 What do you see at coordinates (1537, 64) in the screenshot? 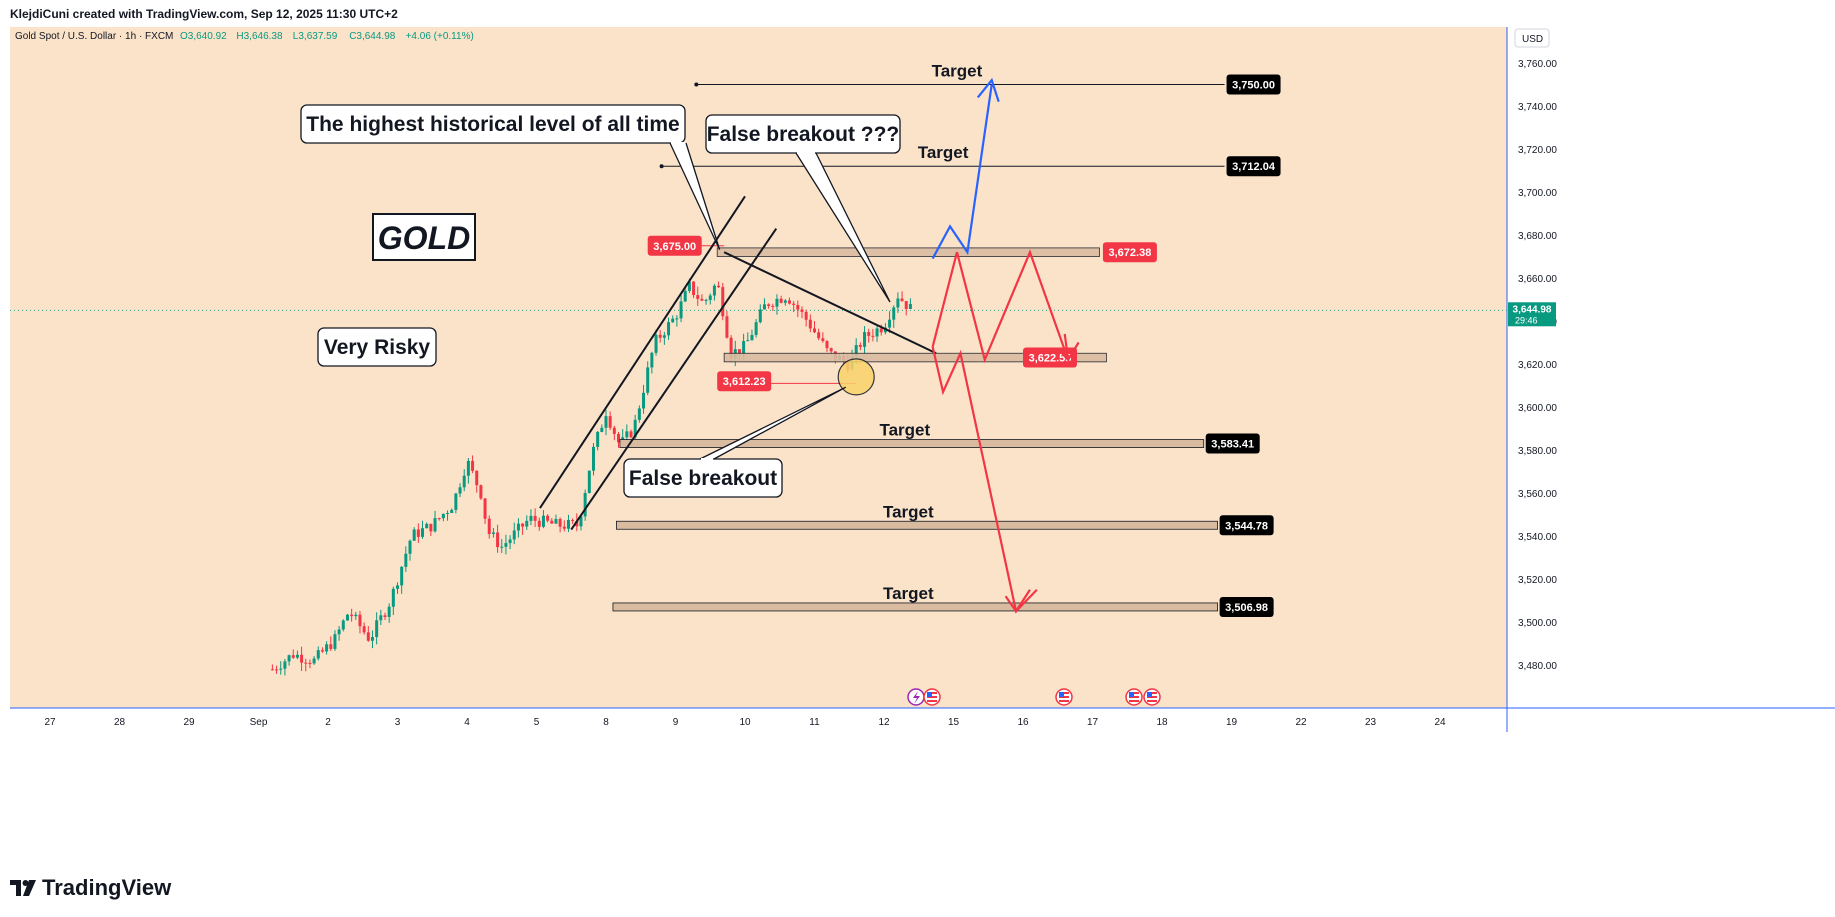
I see `y-tick-label: 3,760.00` at bounding box center [1537, 64].